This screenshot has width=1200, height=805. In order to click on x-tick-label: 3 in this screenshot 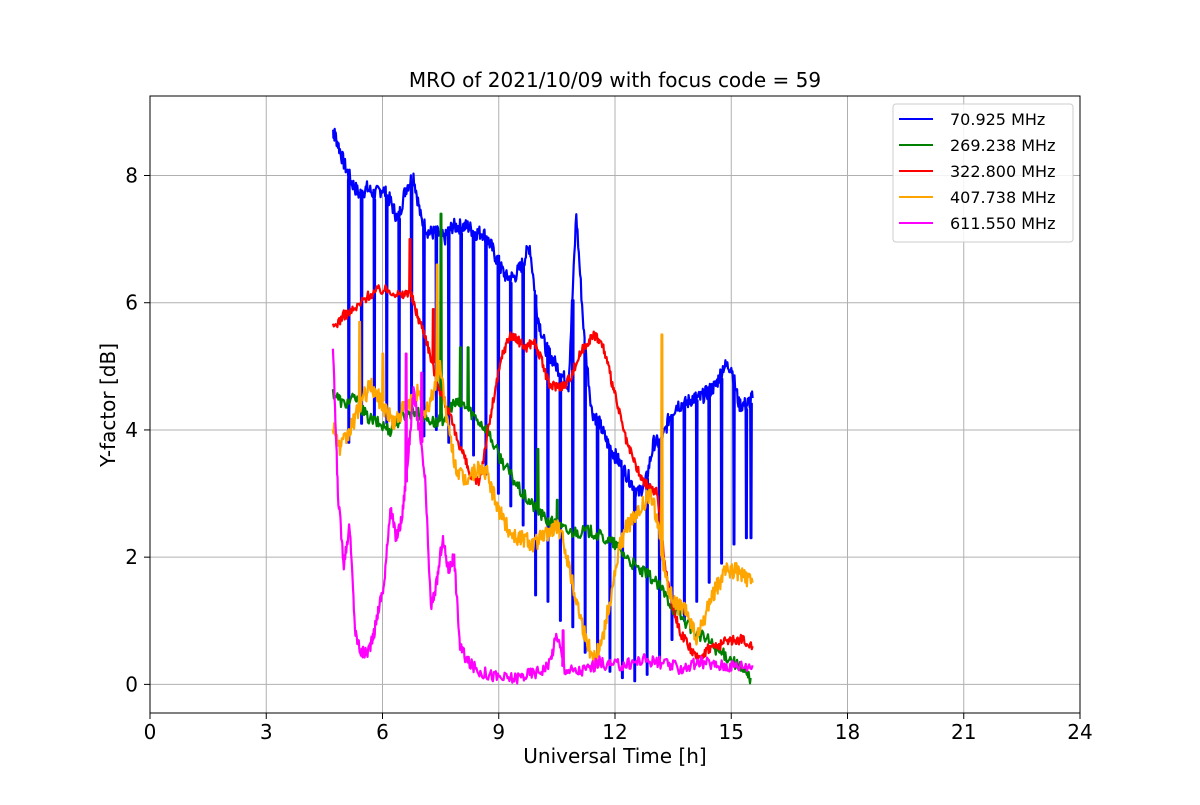, I will do `click(266, 732)`.